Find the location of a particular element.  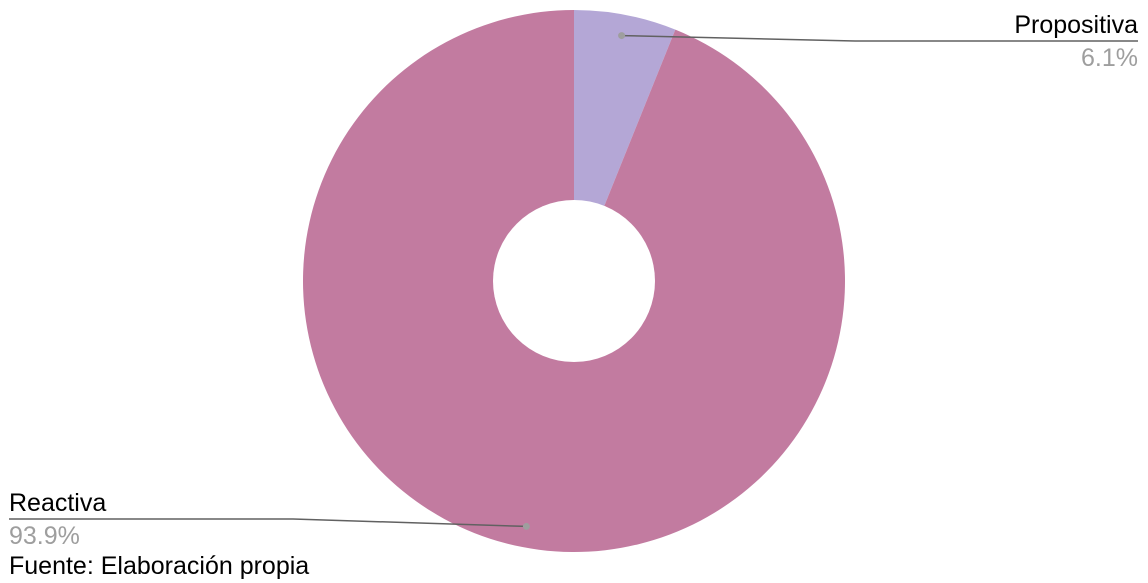

leader-dot-reactiva is located at coordinates (526, 526).